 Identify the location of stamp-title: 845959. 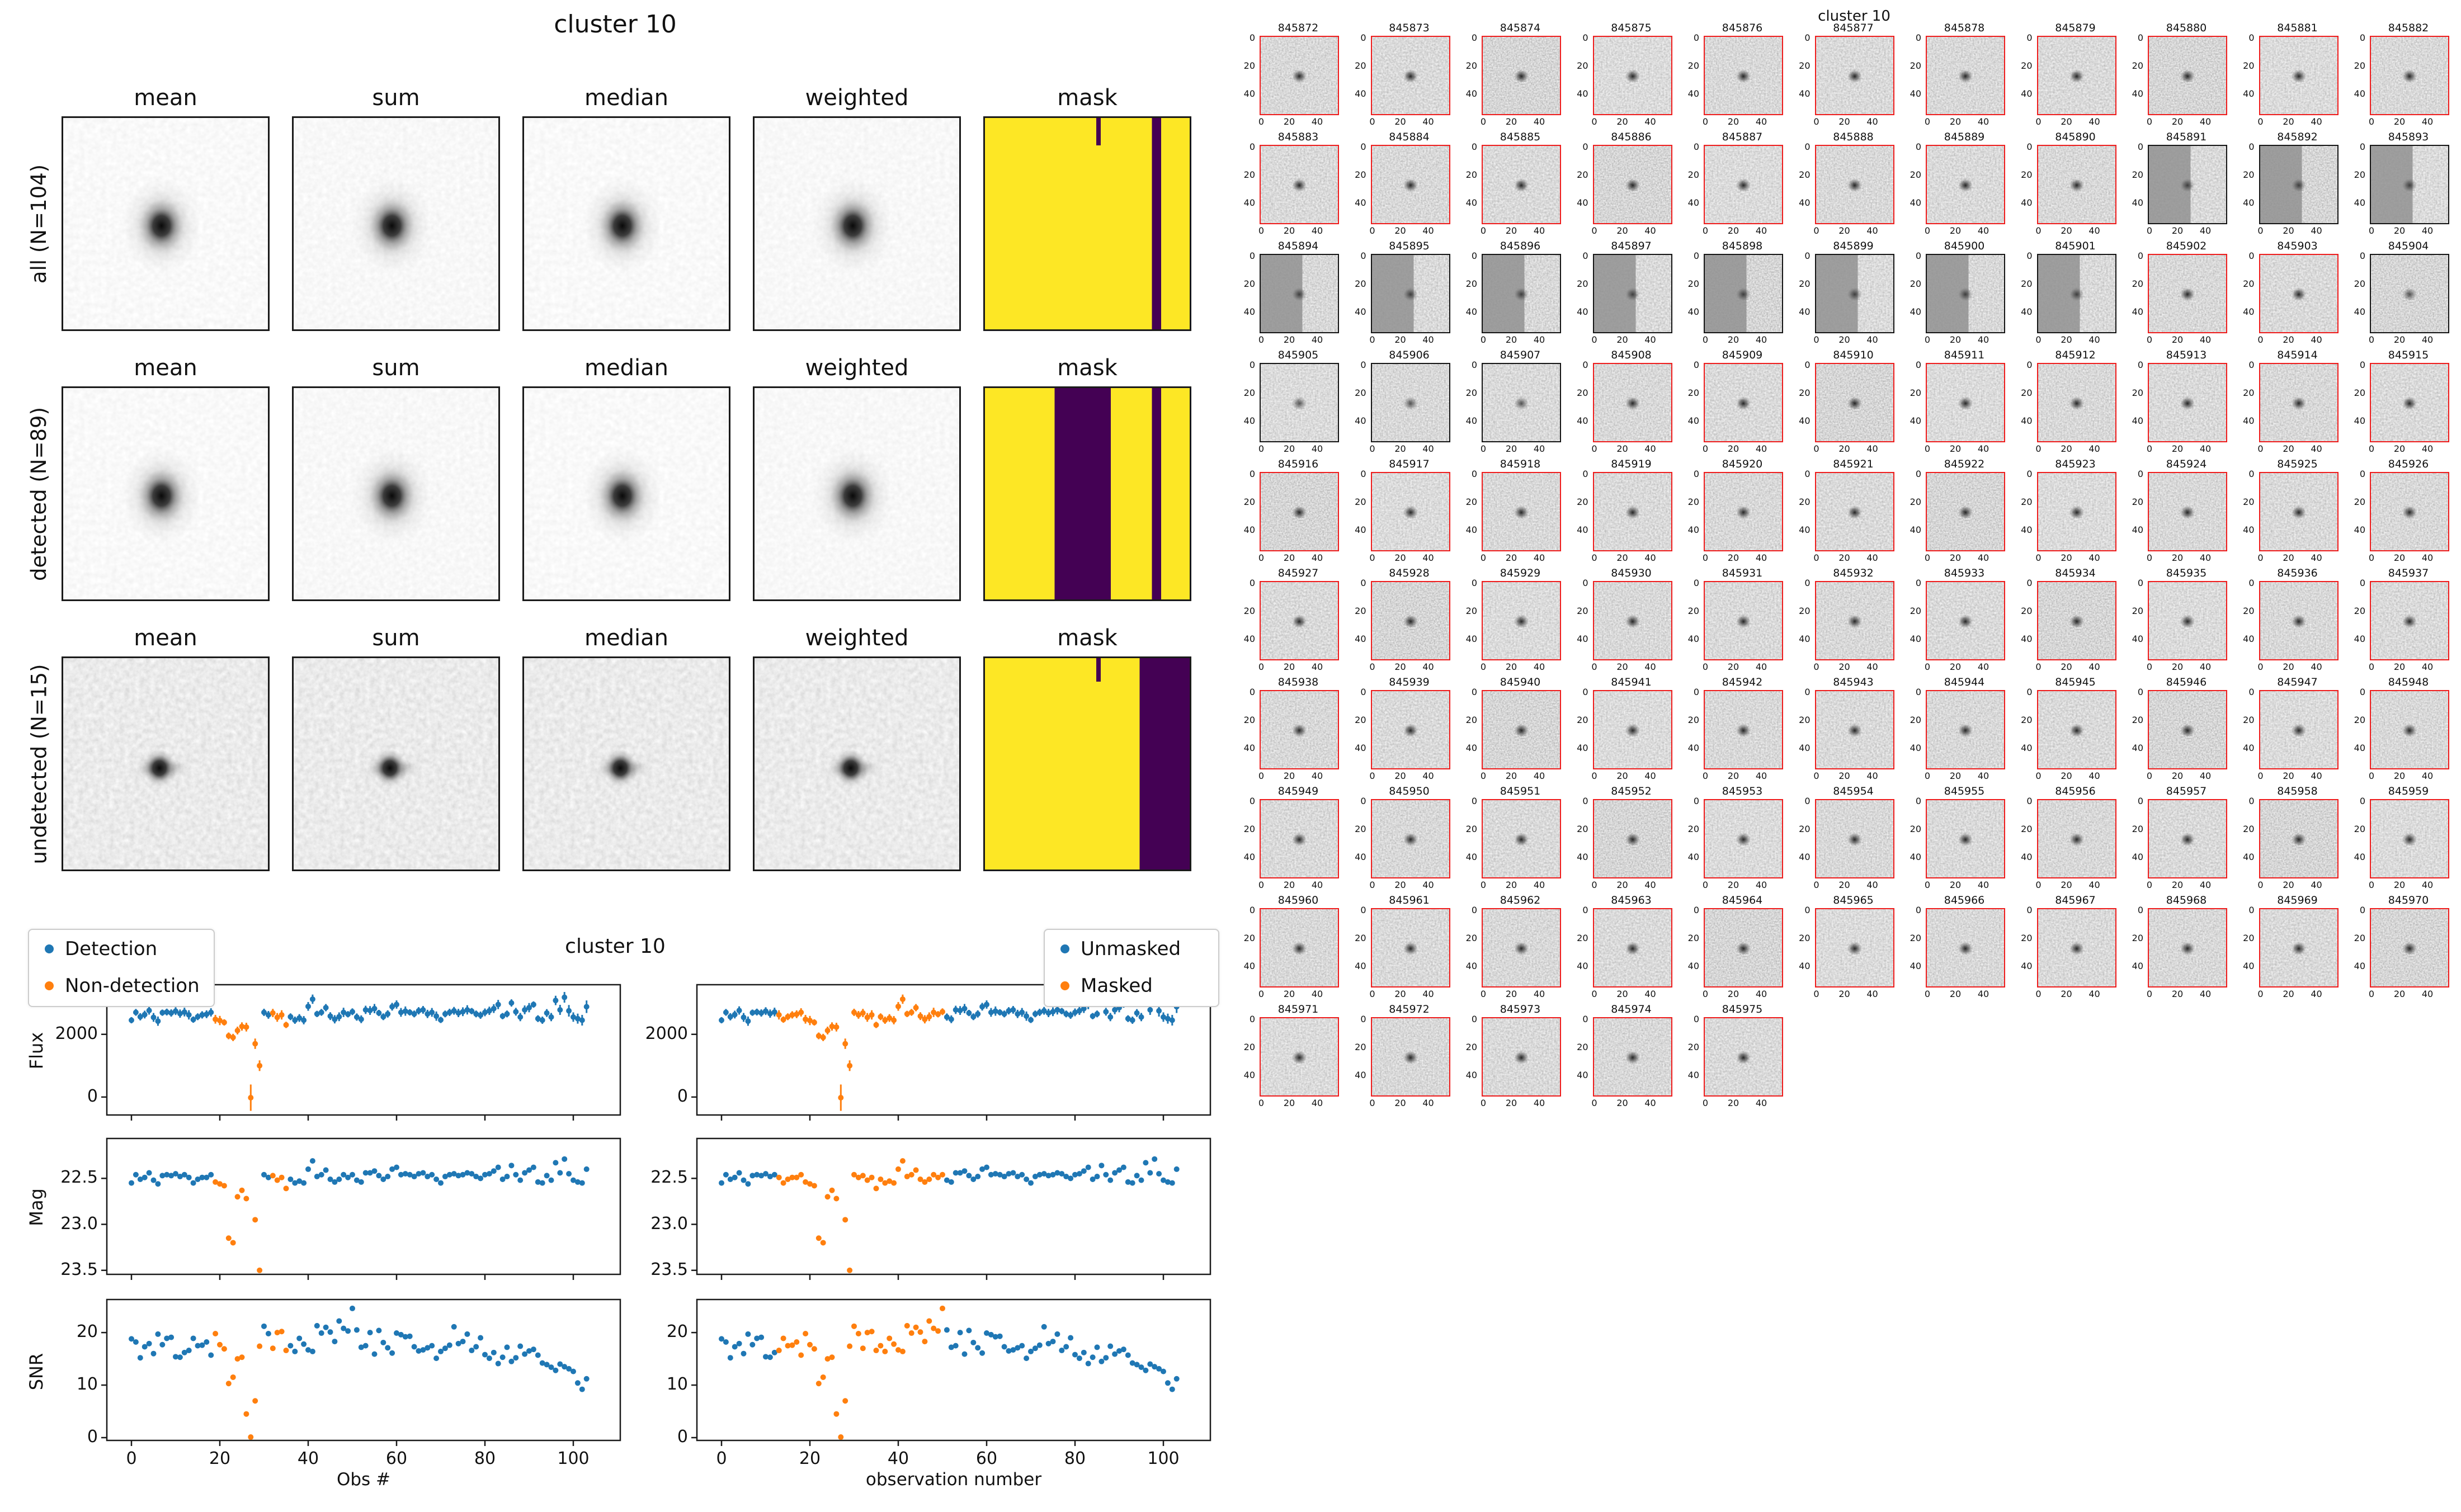
(2408, 791).